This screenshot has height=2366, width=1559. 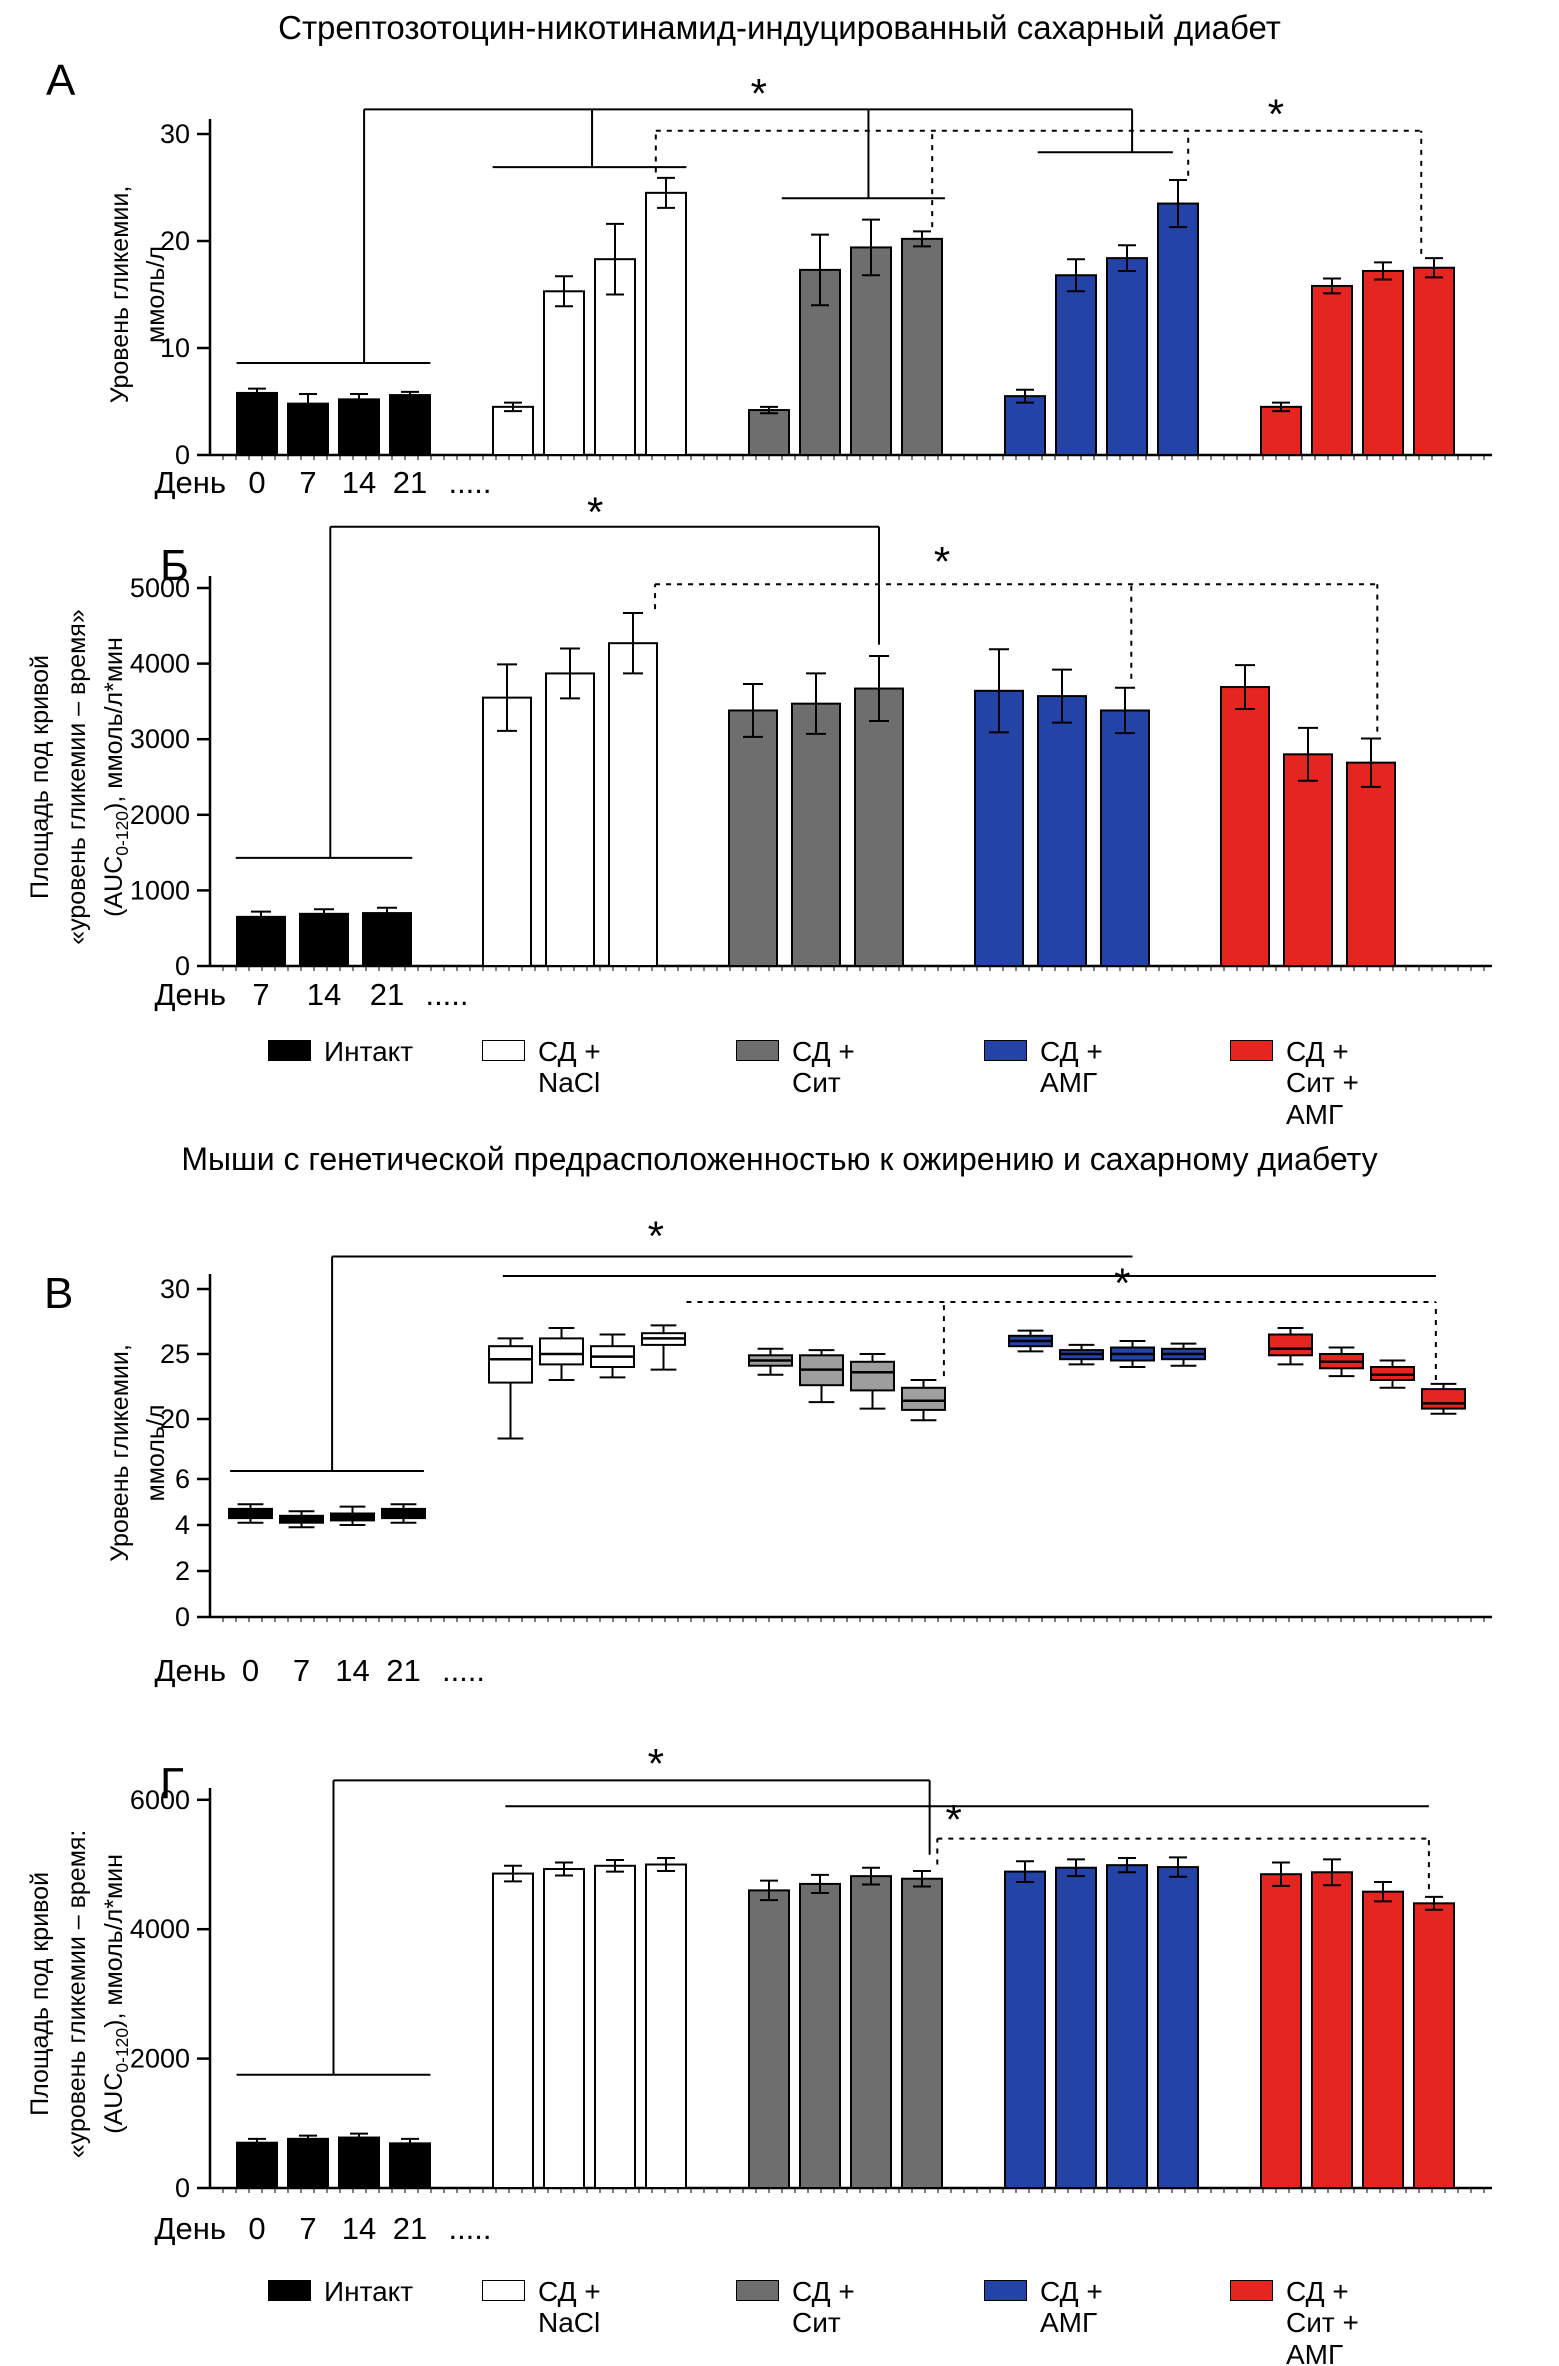 I want to click on panel-B-letter: Б, so click(x=174, y=565).